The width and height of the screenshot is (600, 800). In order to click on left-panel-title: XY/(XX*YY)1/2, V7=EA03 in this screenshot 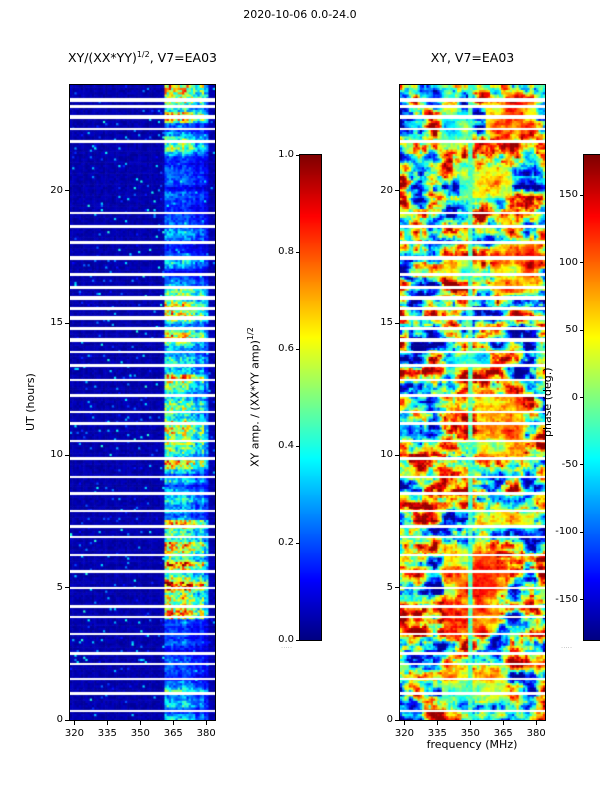, I will do `click(142, 57)`.